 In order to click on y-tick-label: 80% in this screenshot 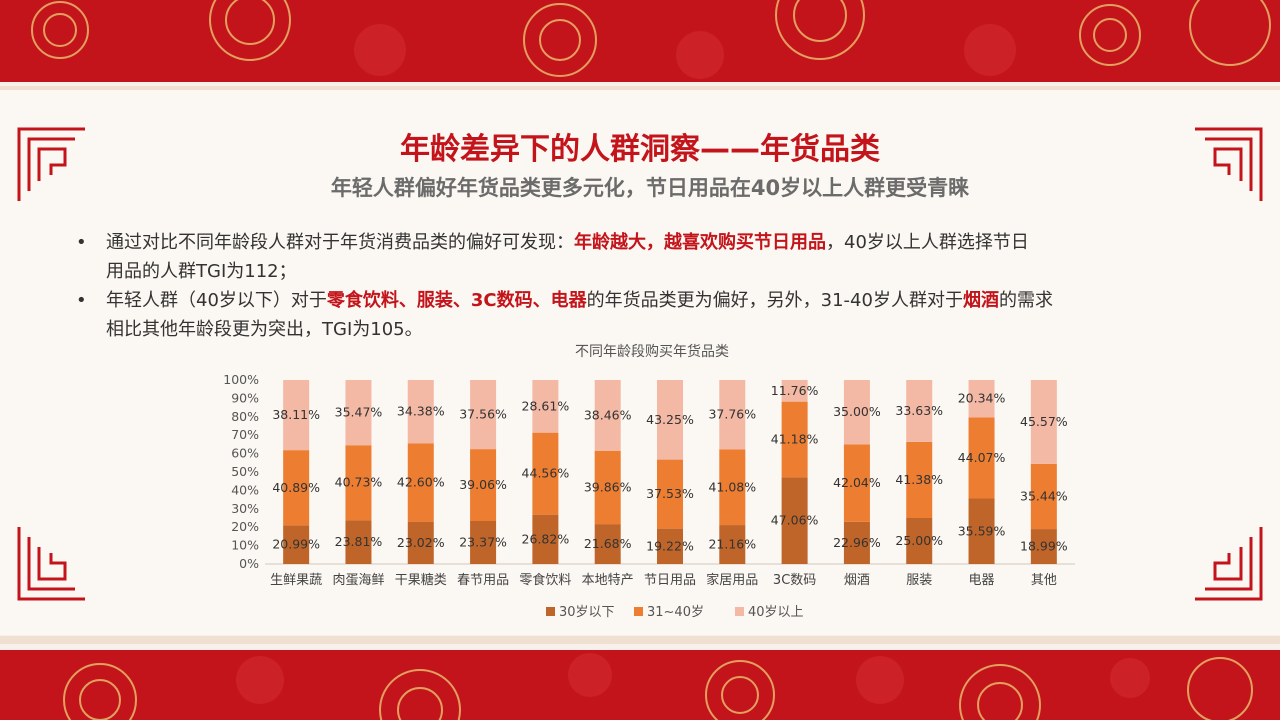, I will do `click(245, 416)`.